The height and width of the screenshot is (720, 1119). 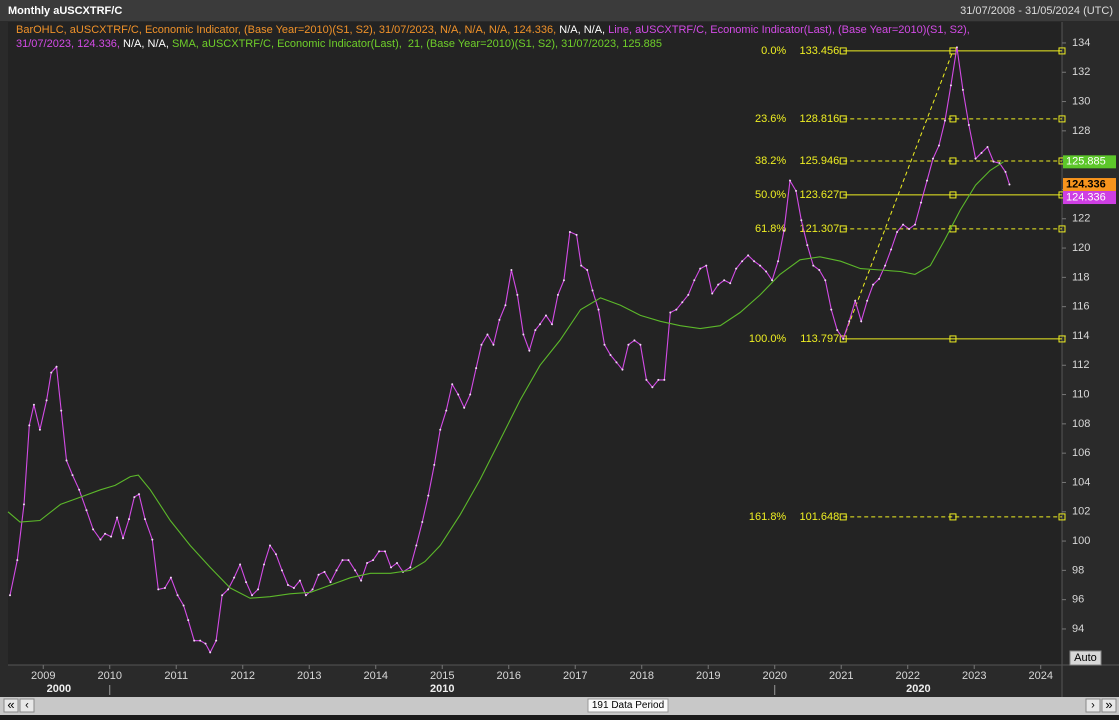 I want to click on title-bar, so click(x=559, y=10).